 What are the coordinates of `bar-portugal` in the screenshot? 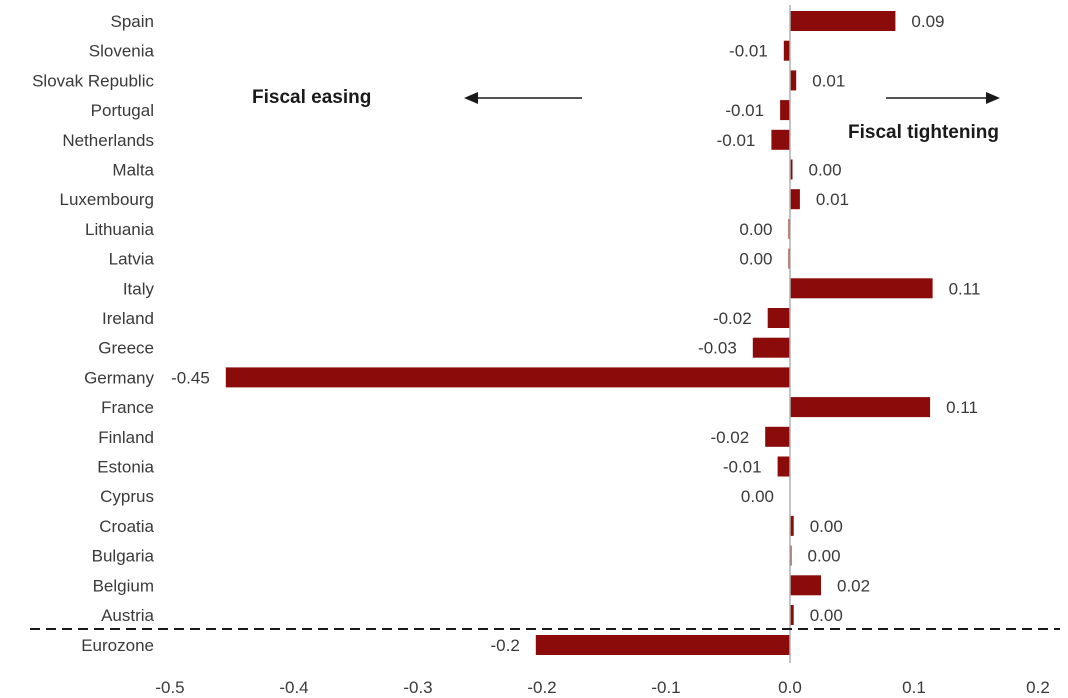 It's located at (785, 110).